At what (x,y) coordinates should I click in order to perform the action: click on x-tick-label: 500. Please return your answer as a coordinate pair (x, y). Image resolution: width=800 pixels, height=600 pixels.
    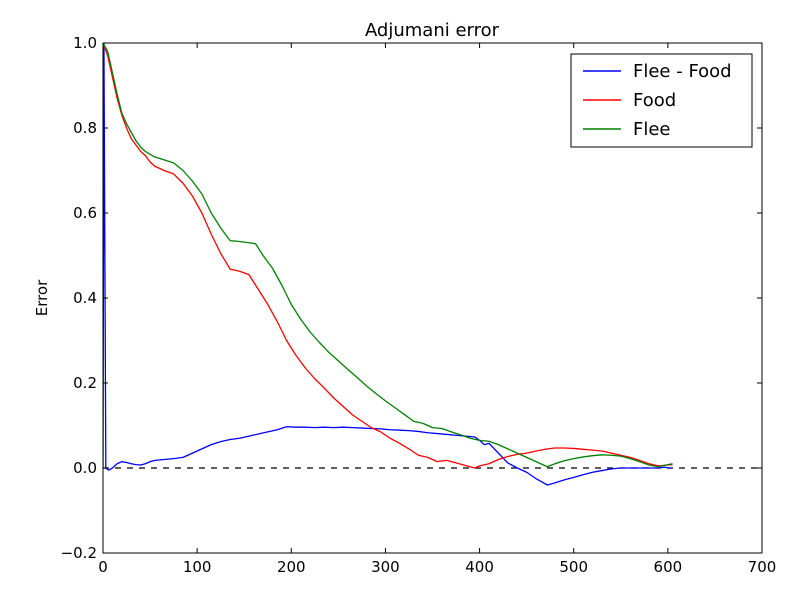
    Looking at the image, I should click on (573, 567).